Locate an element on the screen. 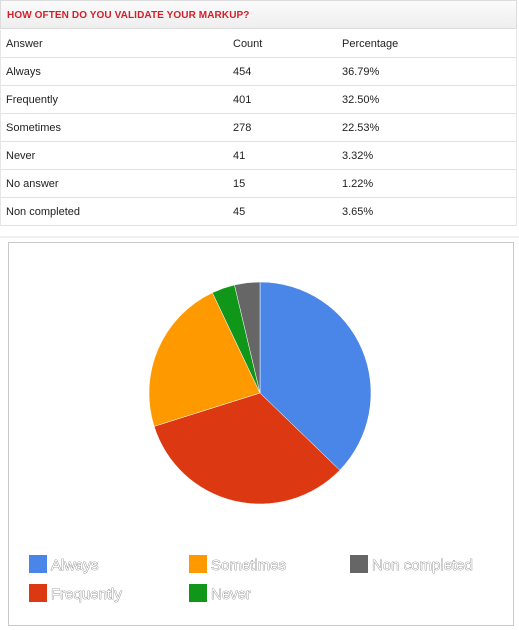 The width and height of the screenshot is (519, 630). table-header-row: Answer Count Percentage is located at coordinates (258, 44).